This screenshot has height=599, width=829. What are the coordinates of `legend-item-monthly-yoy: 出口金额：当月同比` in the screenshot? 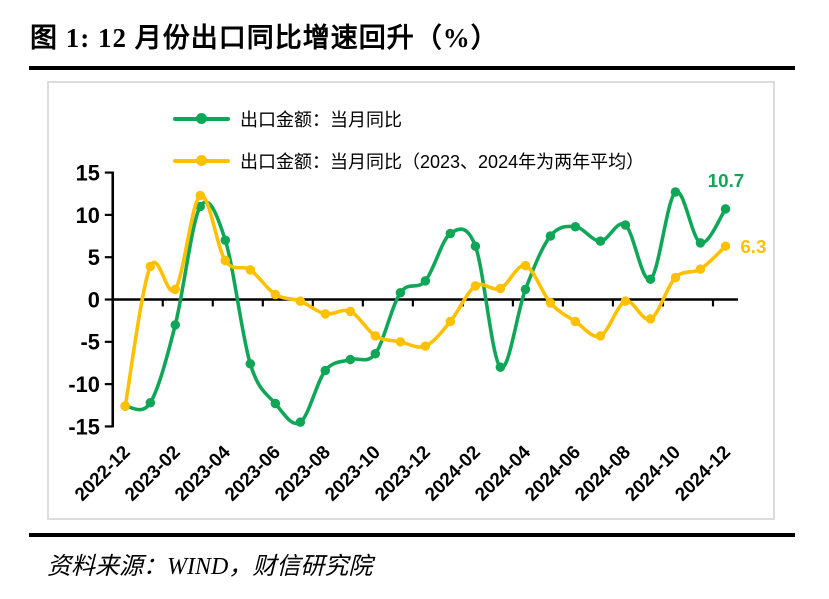 It's located at (408, 119).